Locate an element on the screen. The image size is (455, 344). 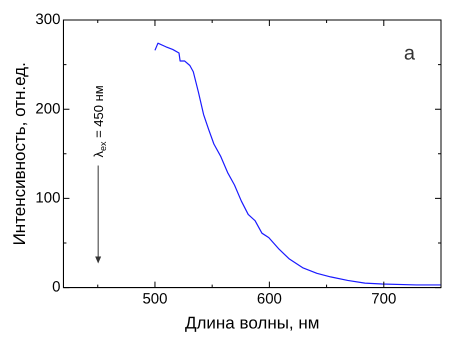
annotation: λex = 450 нм is located at coordinates (99, 121).